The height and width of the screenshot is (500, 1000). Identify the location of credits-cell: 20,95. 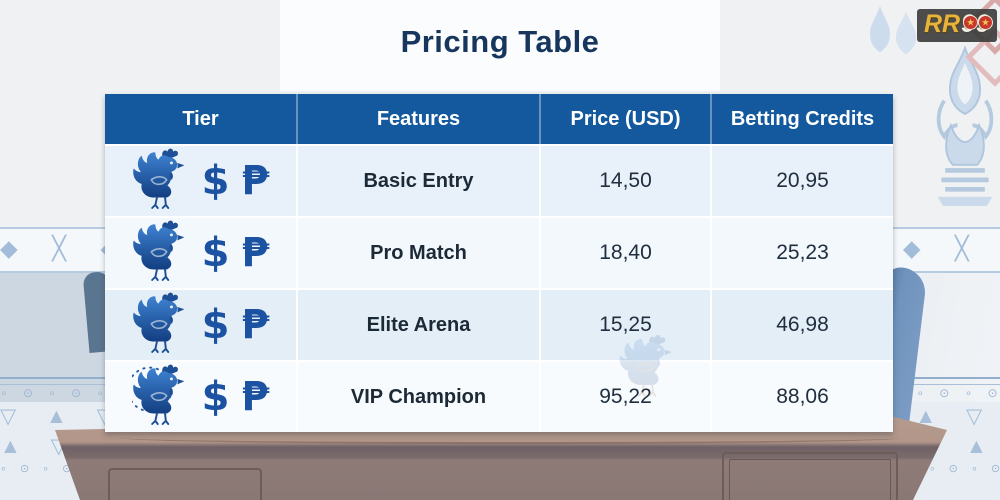
(801, 181).